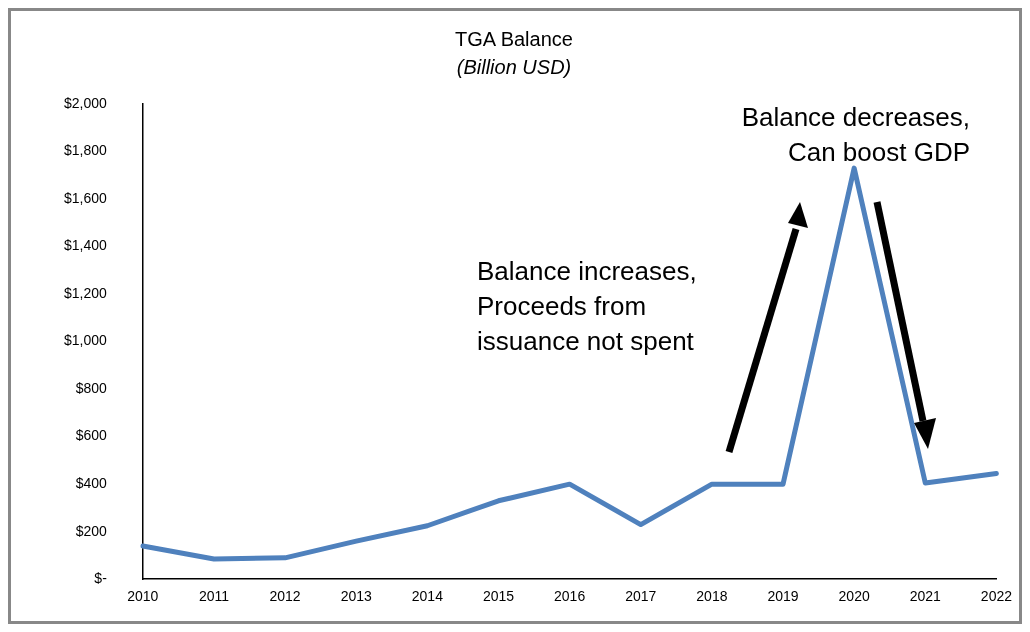  Describe the element at coordinates (85, 150) in the screenshot. I see `y-tick-label: $1,800` at that location.